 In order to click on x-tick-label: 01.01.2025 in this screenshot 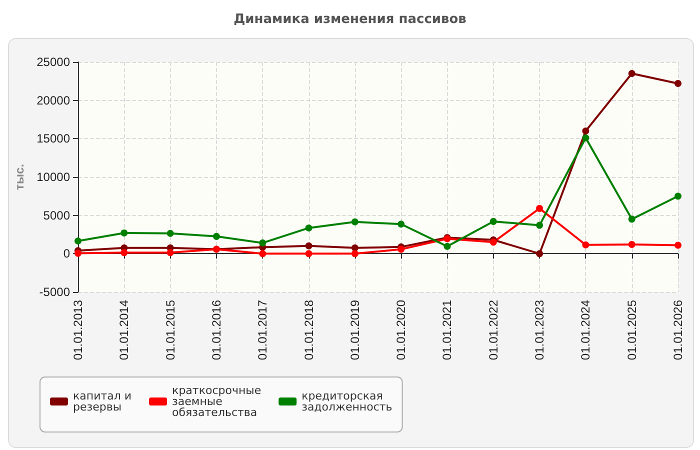, I will do `click(631, 330)`.